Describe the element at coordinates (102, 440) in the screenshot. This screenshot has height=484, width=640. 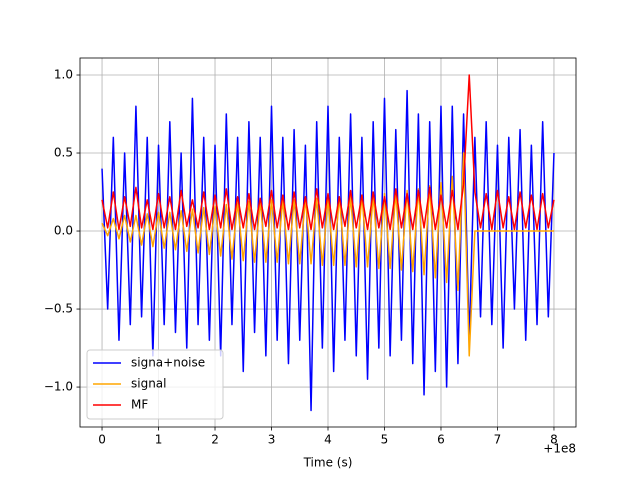
I see `x-tick-label: 0` at that location.